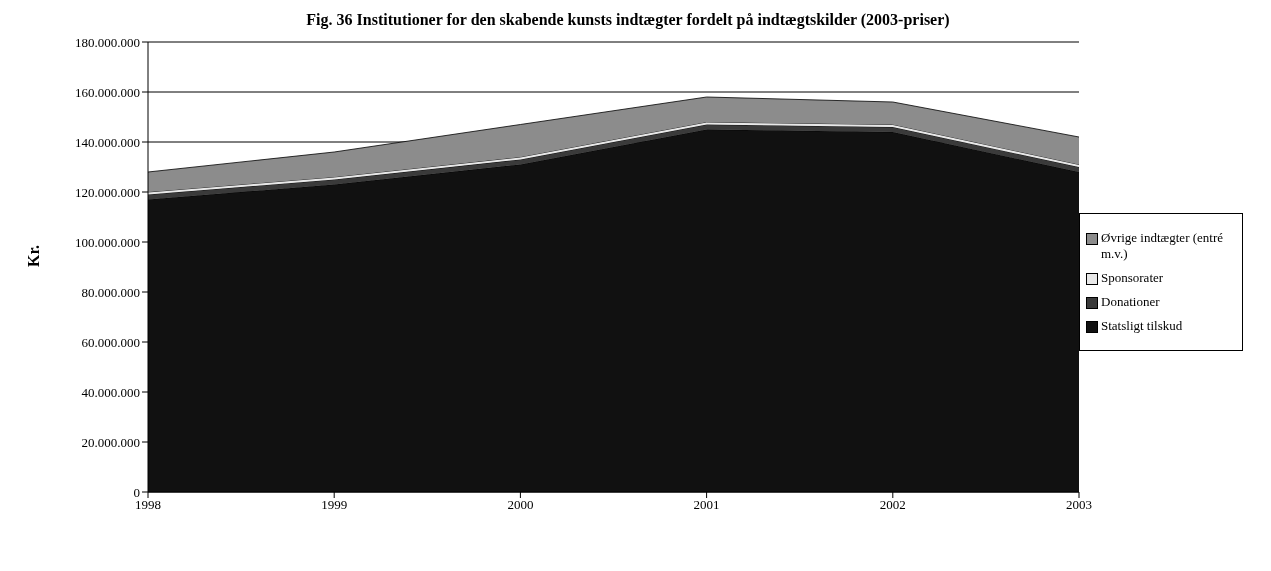 The height and width of the screenshot is (571, 1271). What do you see at coordinates (107, 242) in the screenshot?
I see `y-tick-label: 100.000.000` at bounding box center [107, 242].